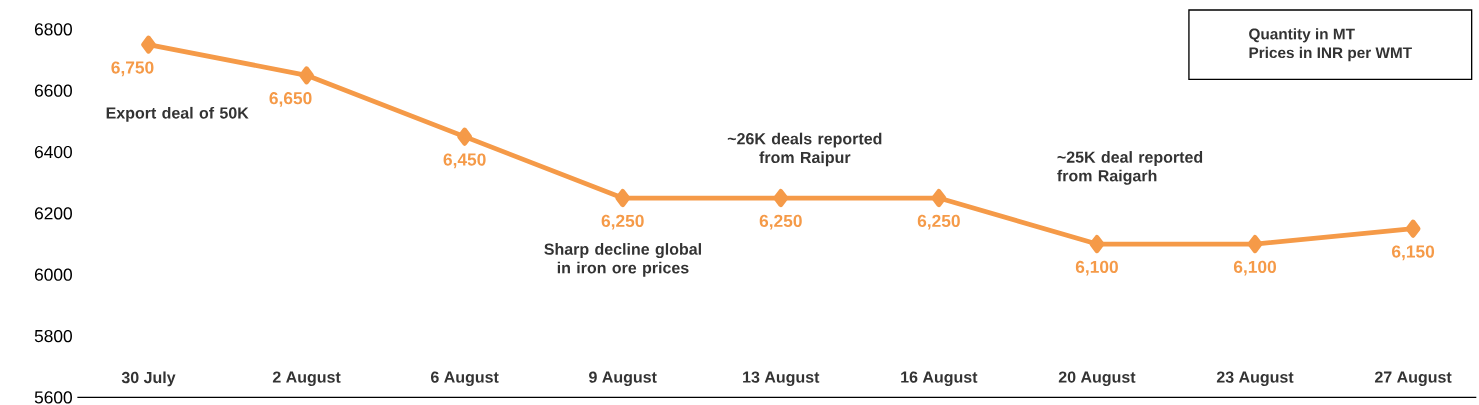 This screenshot has height=405, width=1479. I want to click on y-tick-label: 6000, so click(53, 274).